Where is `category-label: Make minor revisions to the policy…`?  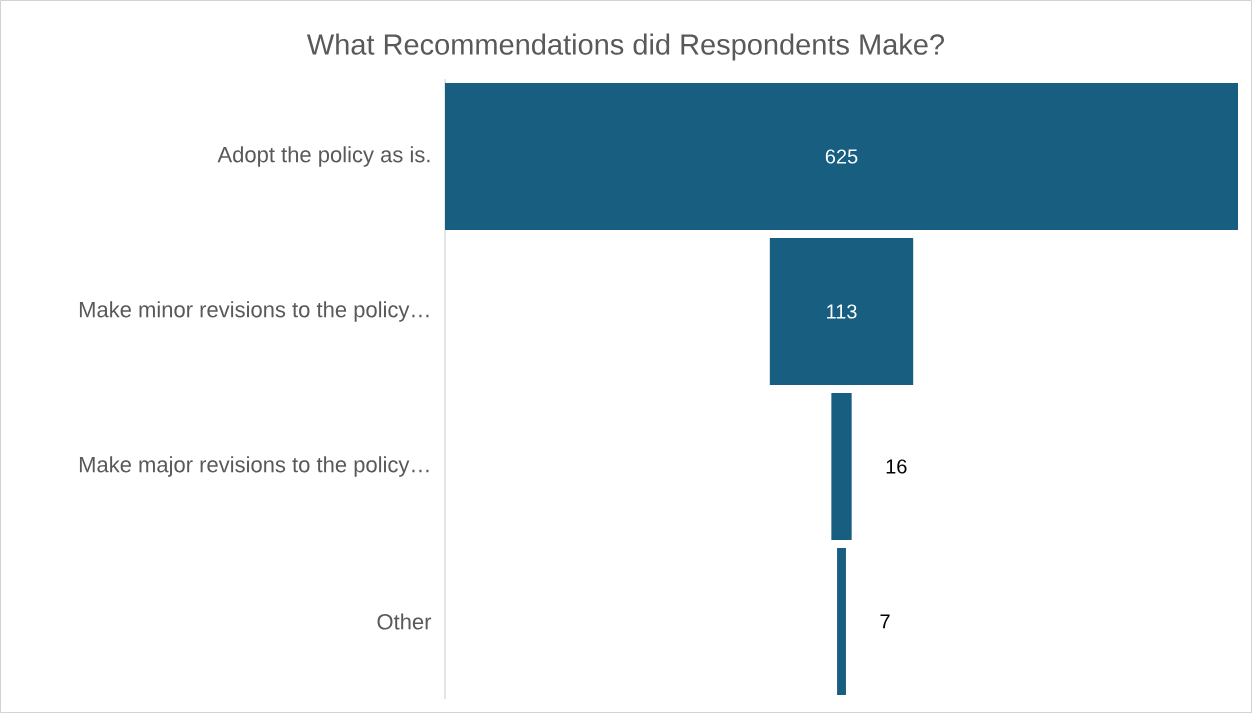 category-label: Make minor revisions to the policy… is located at coordinates (254, 311).